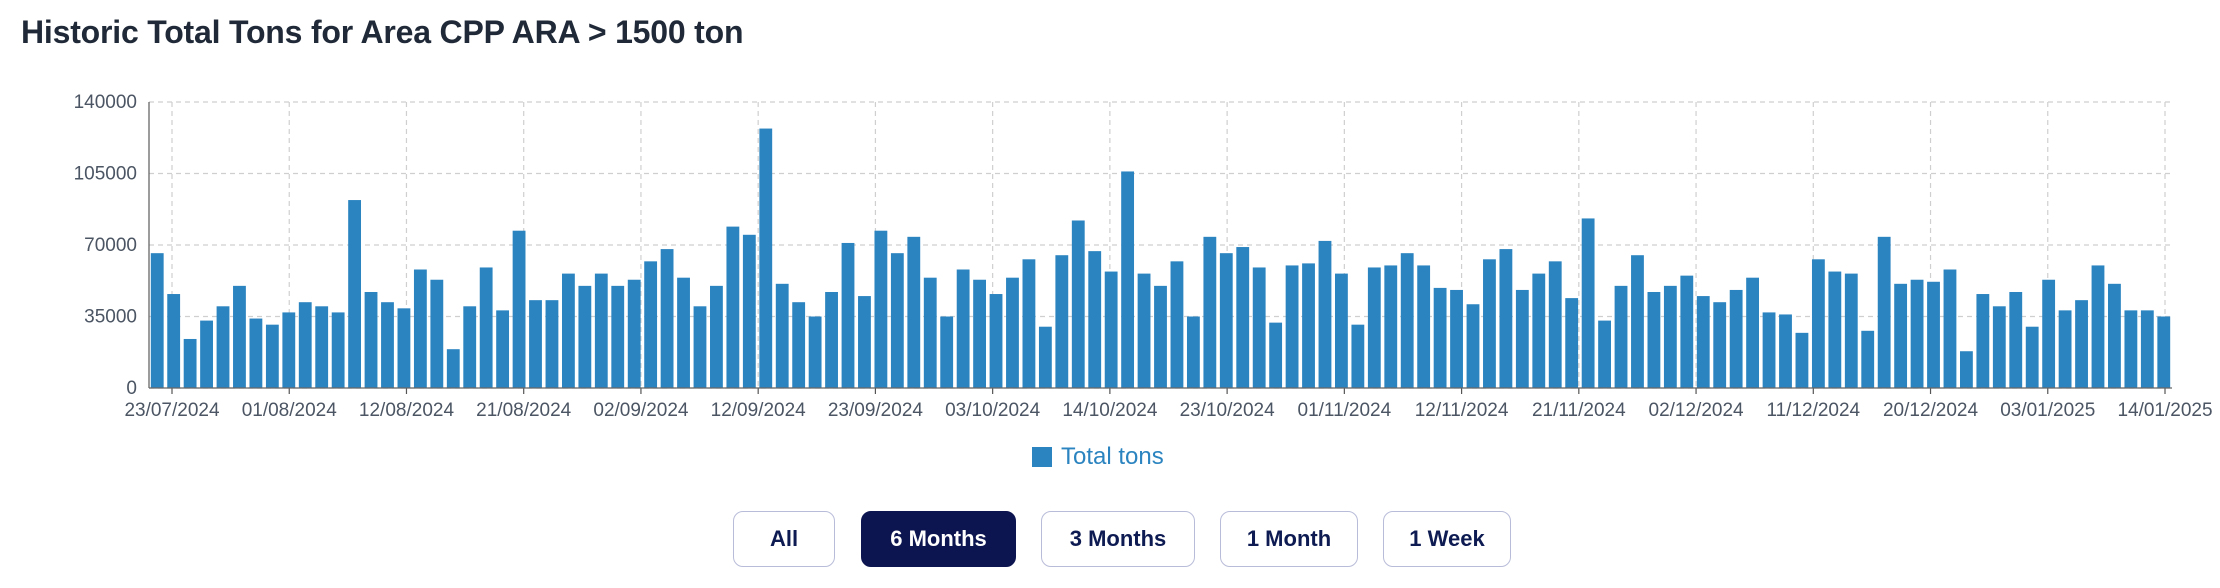  Describe the element at coordinates (784, 539) in the screenshot. I see `range-button-all: All` at that location.